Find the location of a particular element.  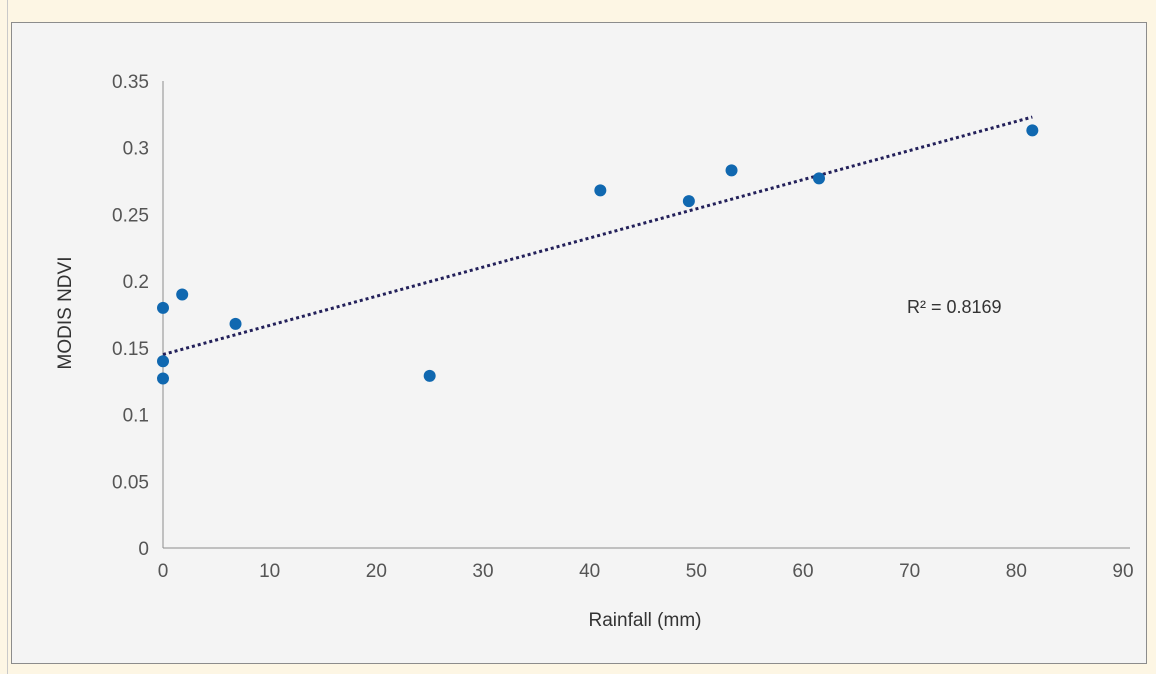

x-tick-label: 30 is located at coordinates (482, 571).